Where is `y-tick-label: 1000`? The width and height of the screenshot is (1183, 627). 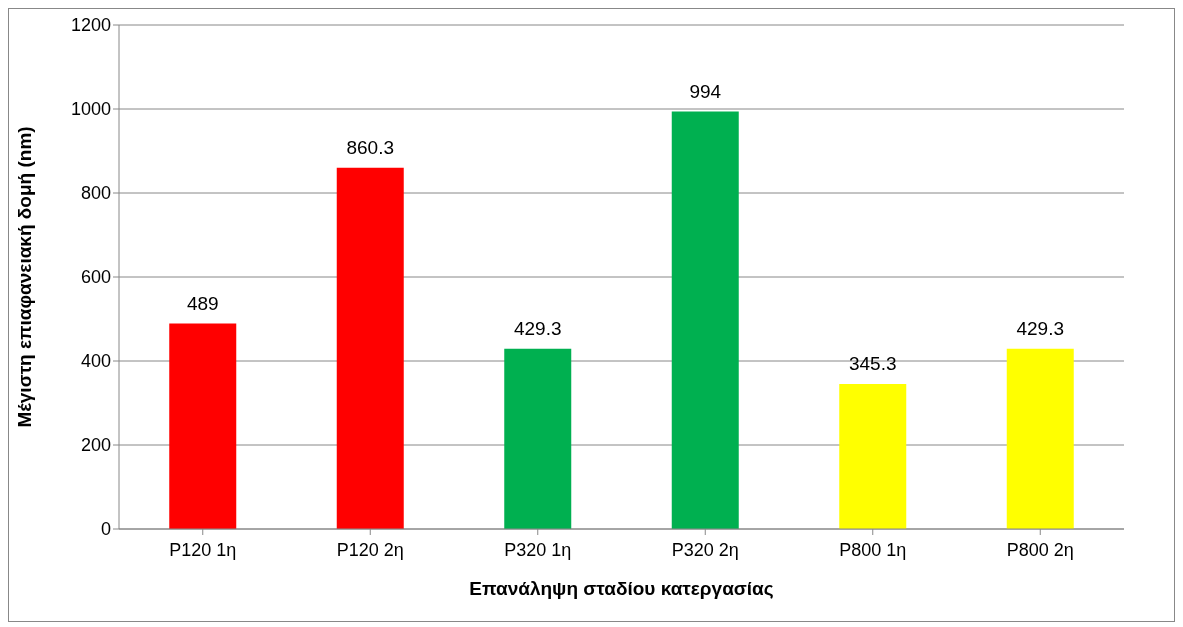 y-tick-label: 1000 is located at coordinates (90, 109).